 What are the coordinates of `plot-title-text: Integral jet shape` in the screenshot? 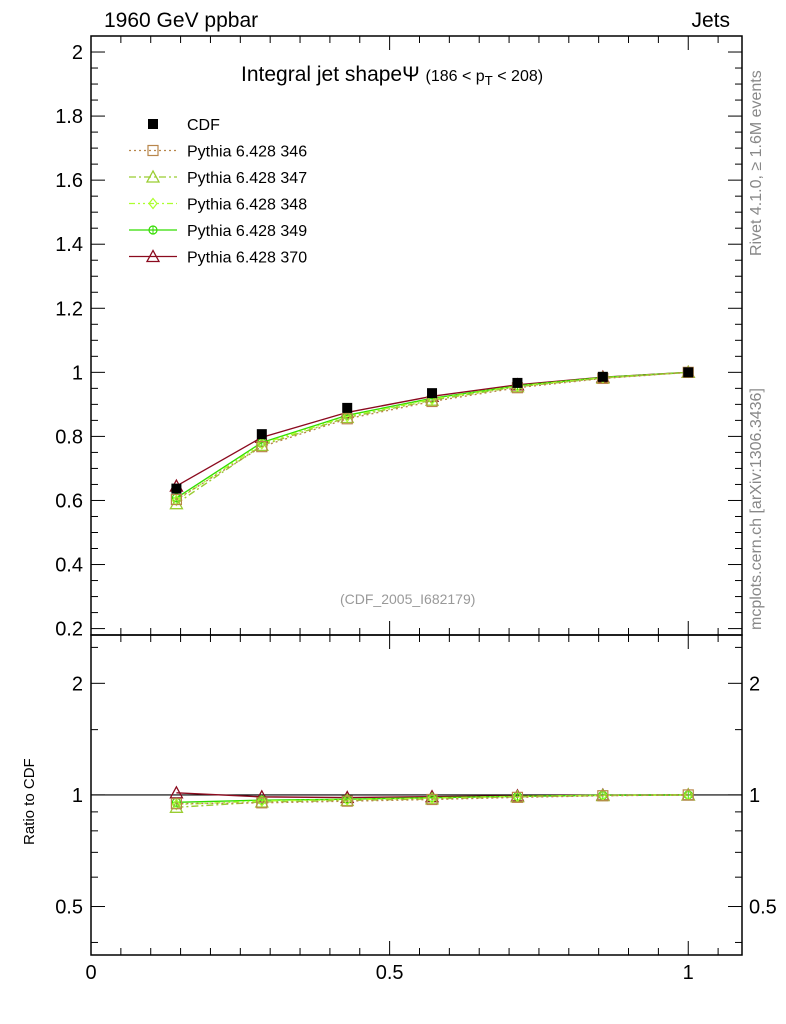 It's located at (322, 74).